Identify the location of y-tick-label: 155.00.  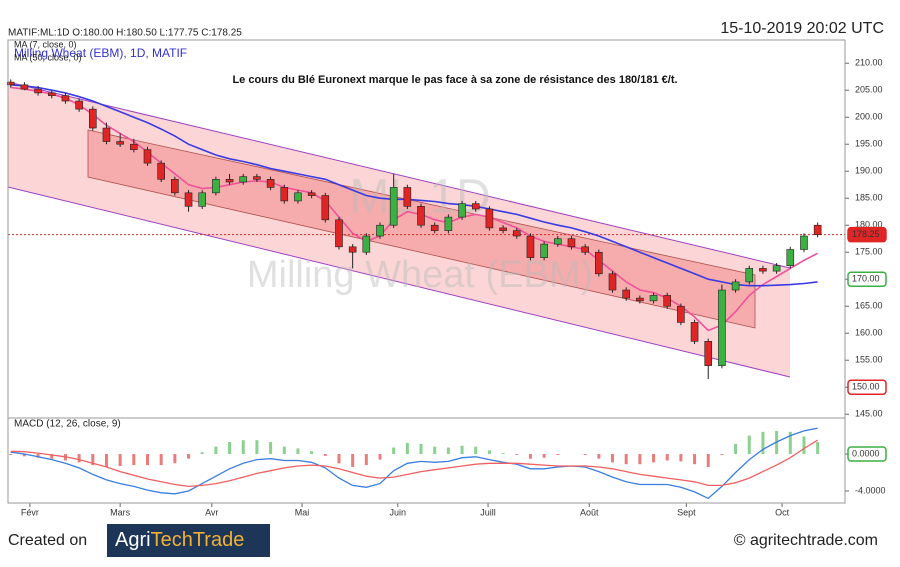
(869, 360).